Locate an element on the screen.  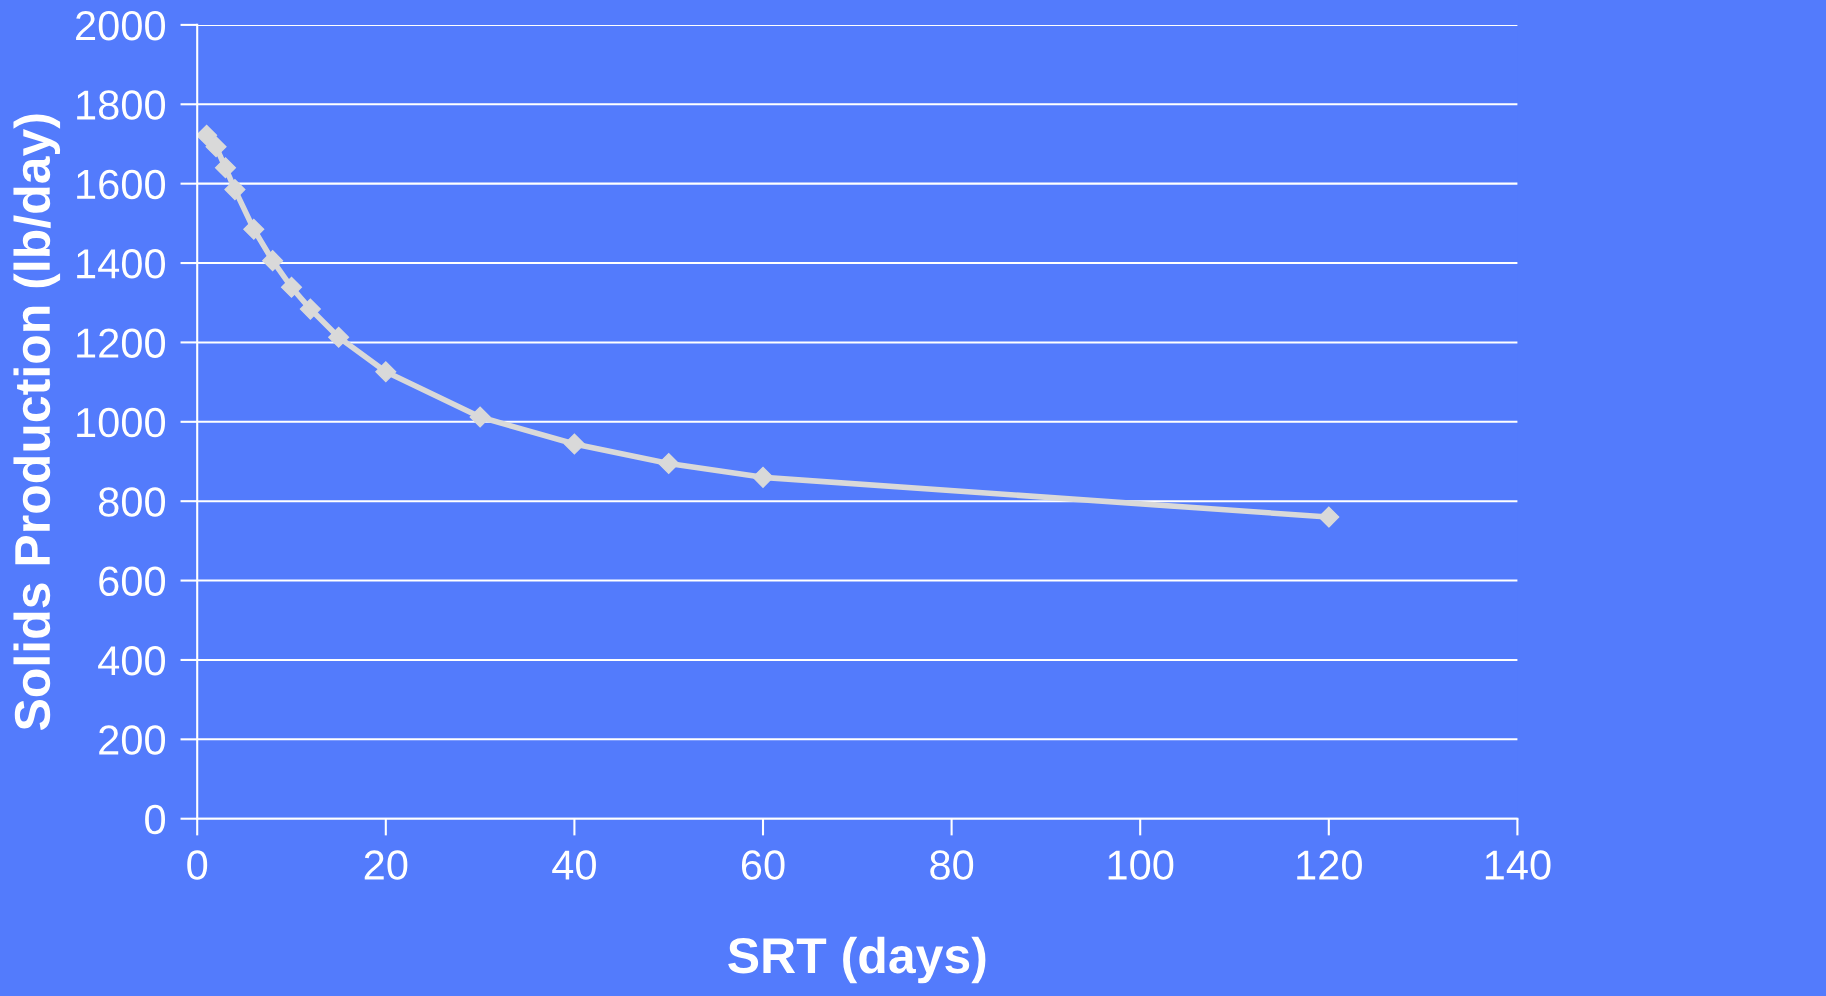
y-tick-label: 2000 is located at coordinates (121, 25).